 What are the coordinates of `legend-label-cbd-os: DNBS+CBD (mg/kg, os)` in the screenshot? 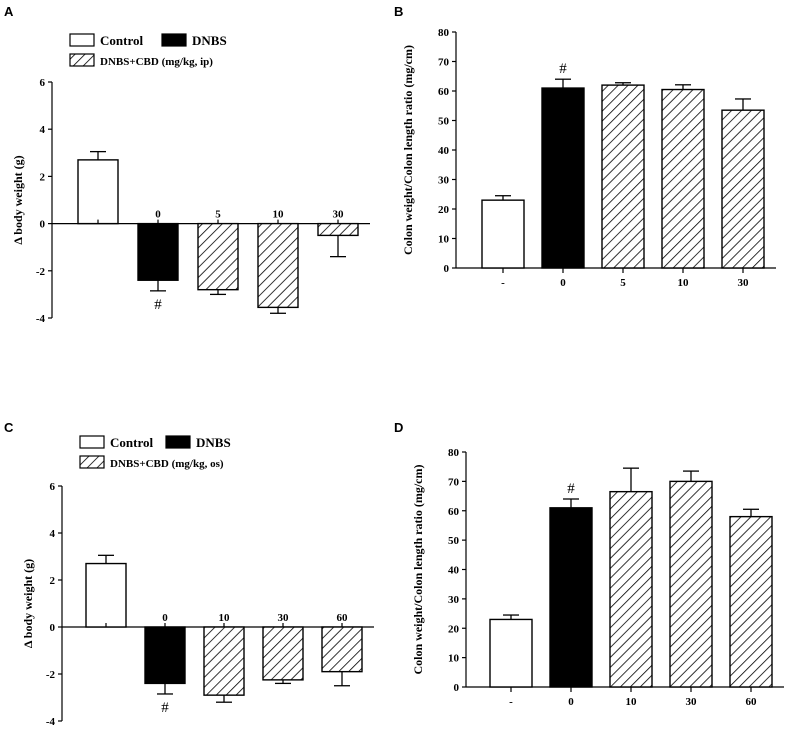 It's located at (167, 464).